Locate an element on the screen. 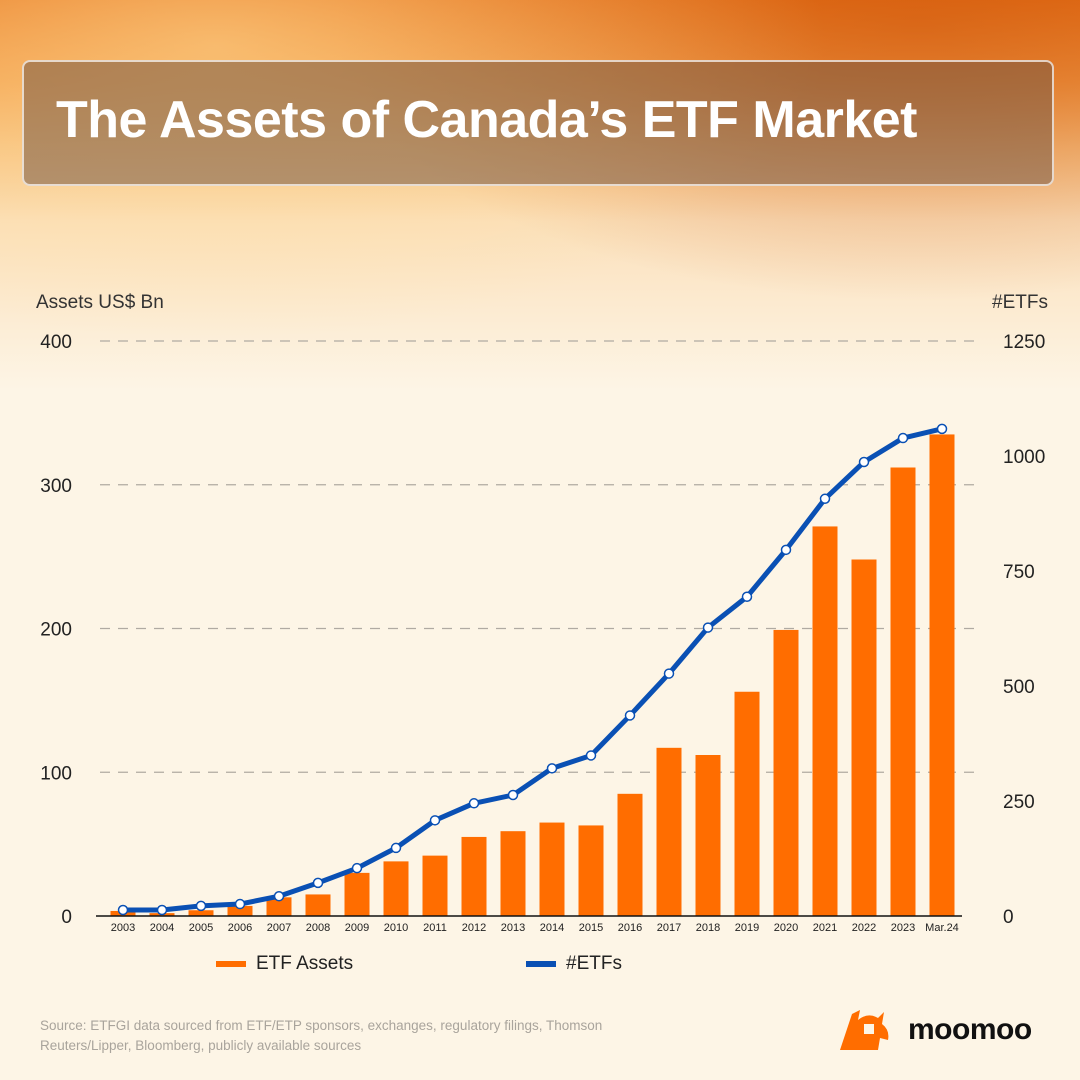 This screenshot has width=1080, height=1080. legend-etf-assets: ETF Assets is located at coordinates (284, 964).